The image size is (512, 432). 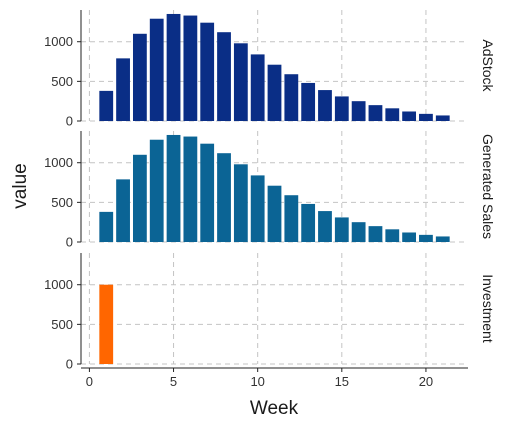 I want to click on x-tick-label: 0, so click(x=89, y=381).